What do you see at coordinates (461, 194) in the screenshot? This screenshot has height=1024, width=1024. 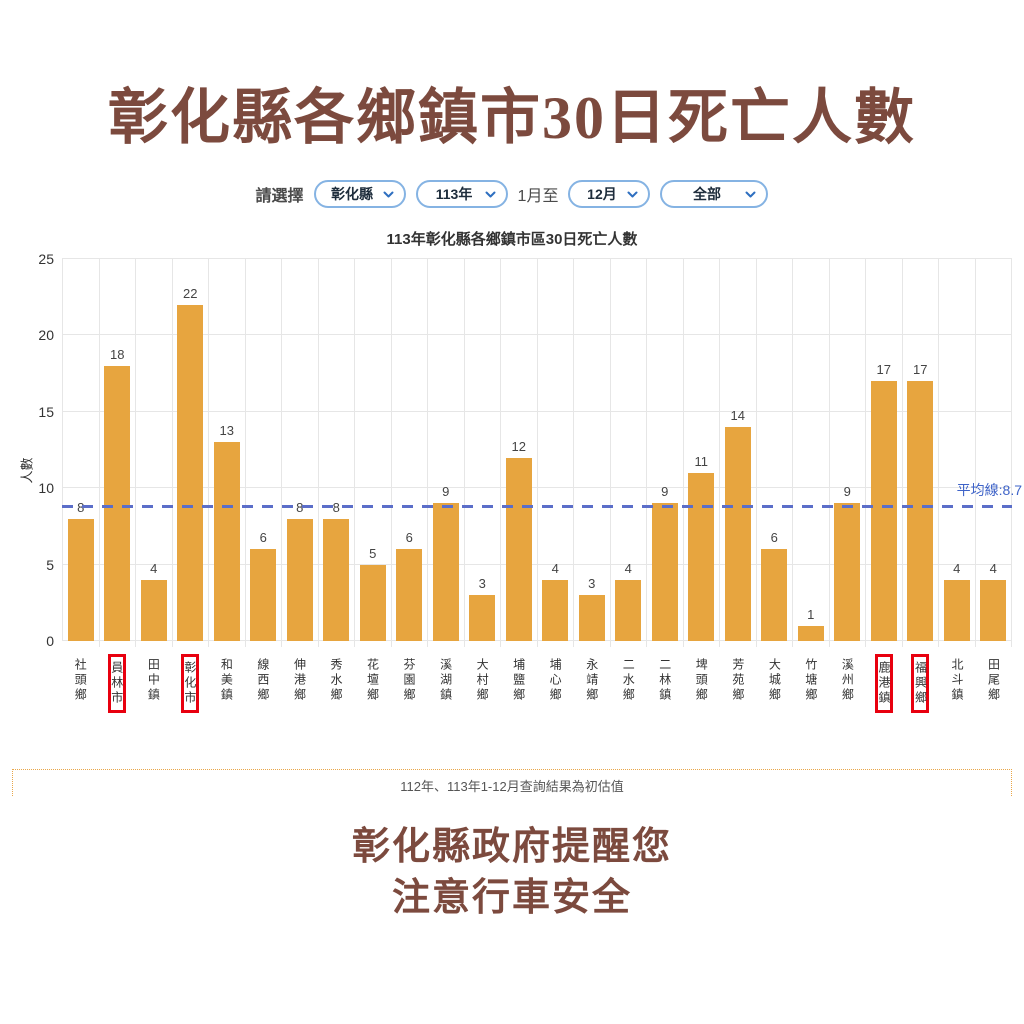 I see `year-select: 113年` at bounding box center [461, 194].